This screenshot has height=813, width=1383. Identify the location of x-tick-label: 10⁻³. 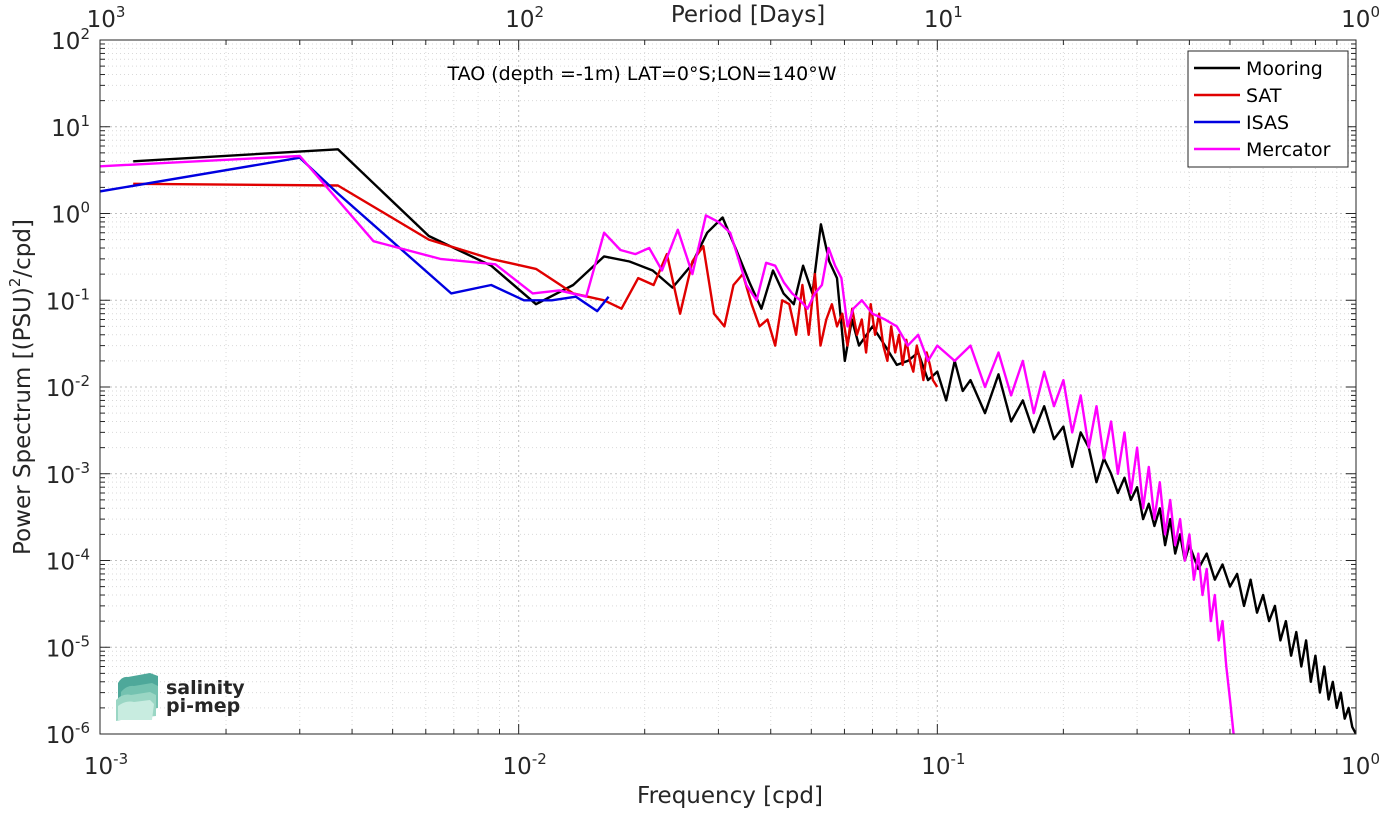
(106, 765).